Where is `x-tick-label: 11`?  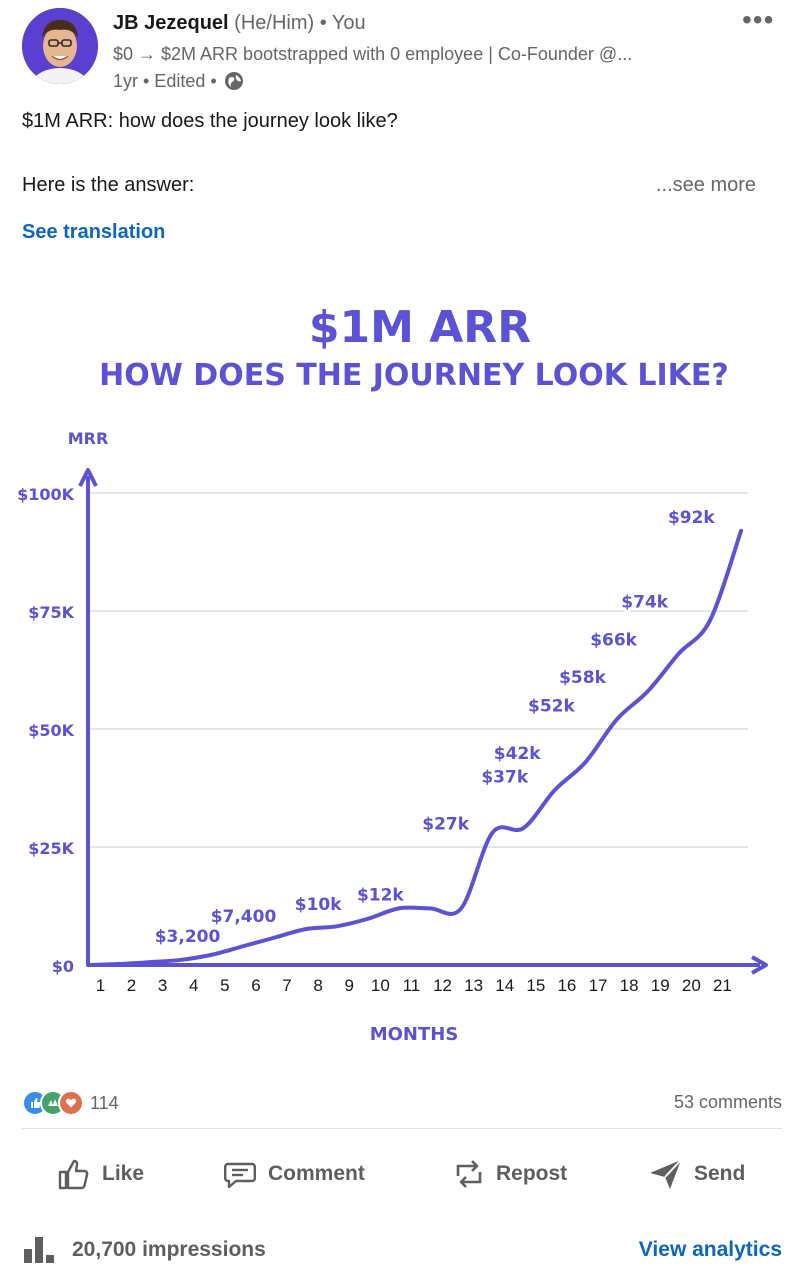 x-tick-label: 11 is located at coordinates (412, 985).